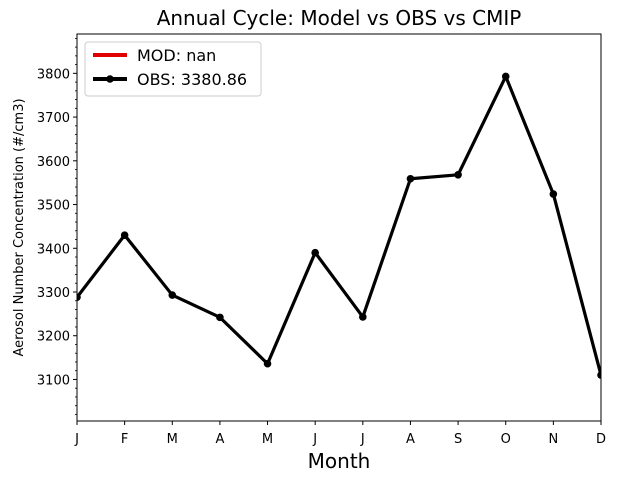 The height and width of the screenshot is (480, 640). I want to click on y-axis-label: Aerosol Number Concentration (#/cm3), so click(19, 227).